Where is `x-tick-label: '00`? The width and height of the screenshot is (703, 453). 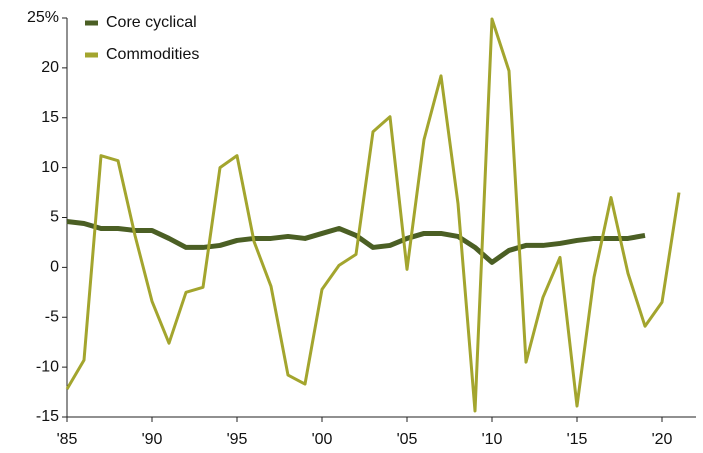
x-tick-label: '00 is located at coordinates (322, 439).